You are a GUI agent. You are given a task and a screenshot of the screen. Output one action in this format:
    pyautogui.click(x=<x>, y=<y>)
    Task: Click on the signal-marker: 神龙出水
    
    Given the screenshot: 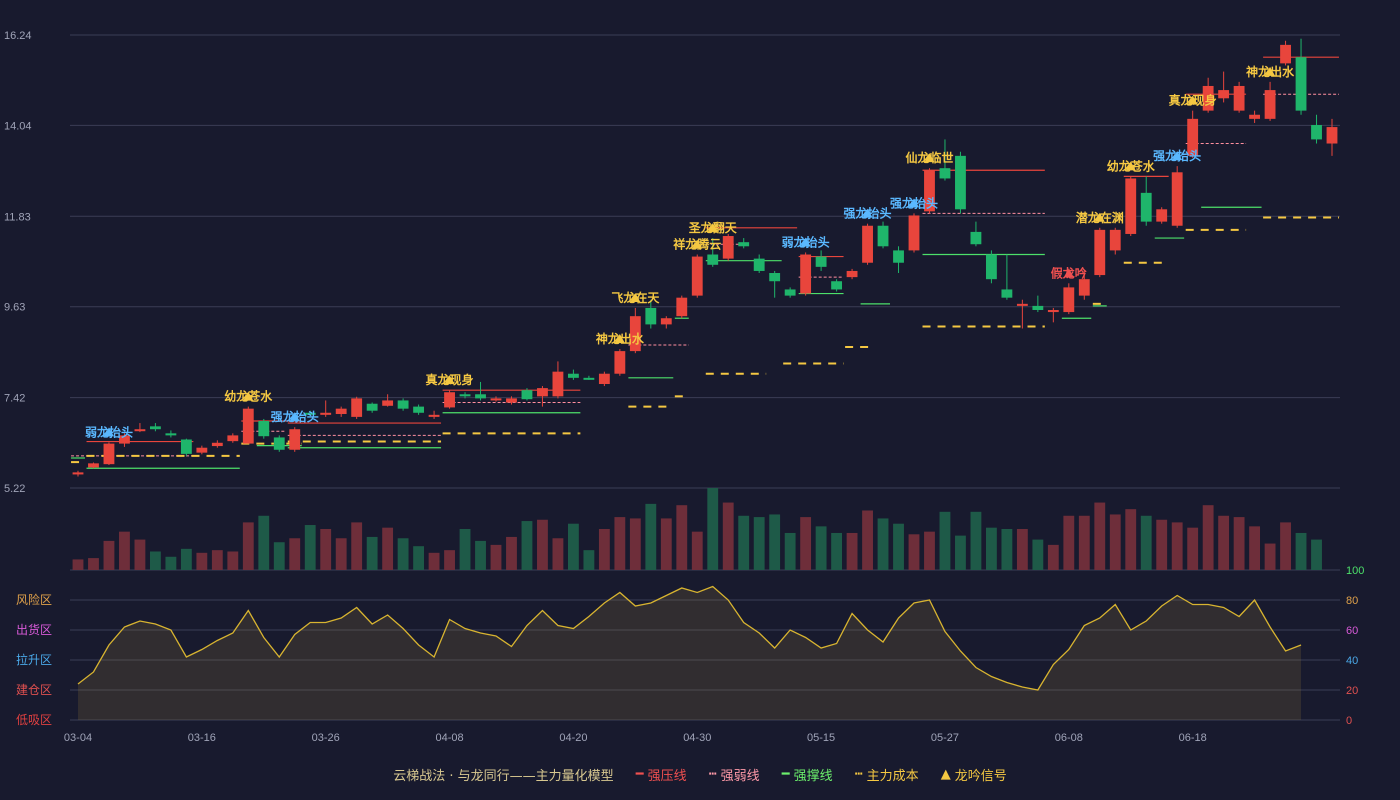 What is the action you would take?
    pyautogui.click(x=620, y=338)
    